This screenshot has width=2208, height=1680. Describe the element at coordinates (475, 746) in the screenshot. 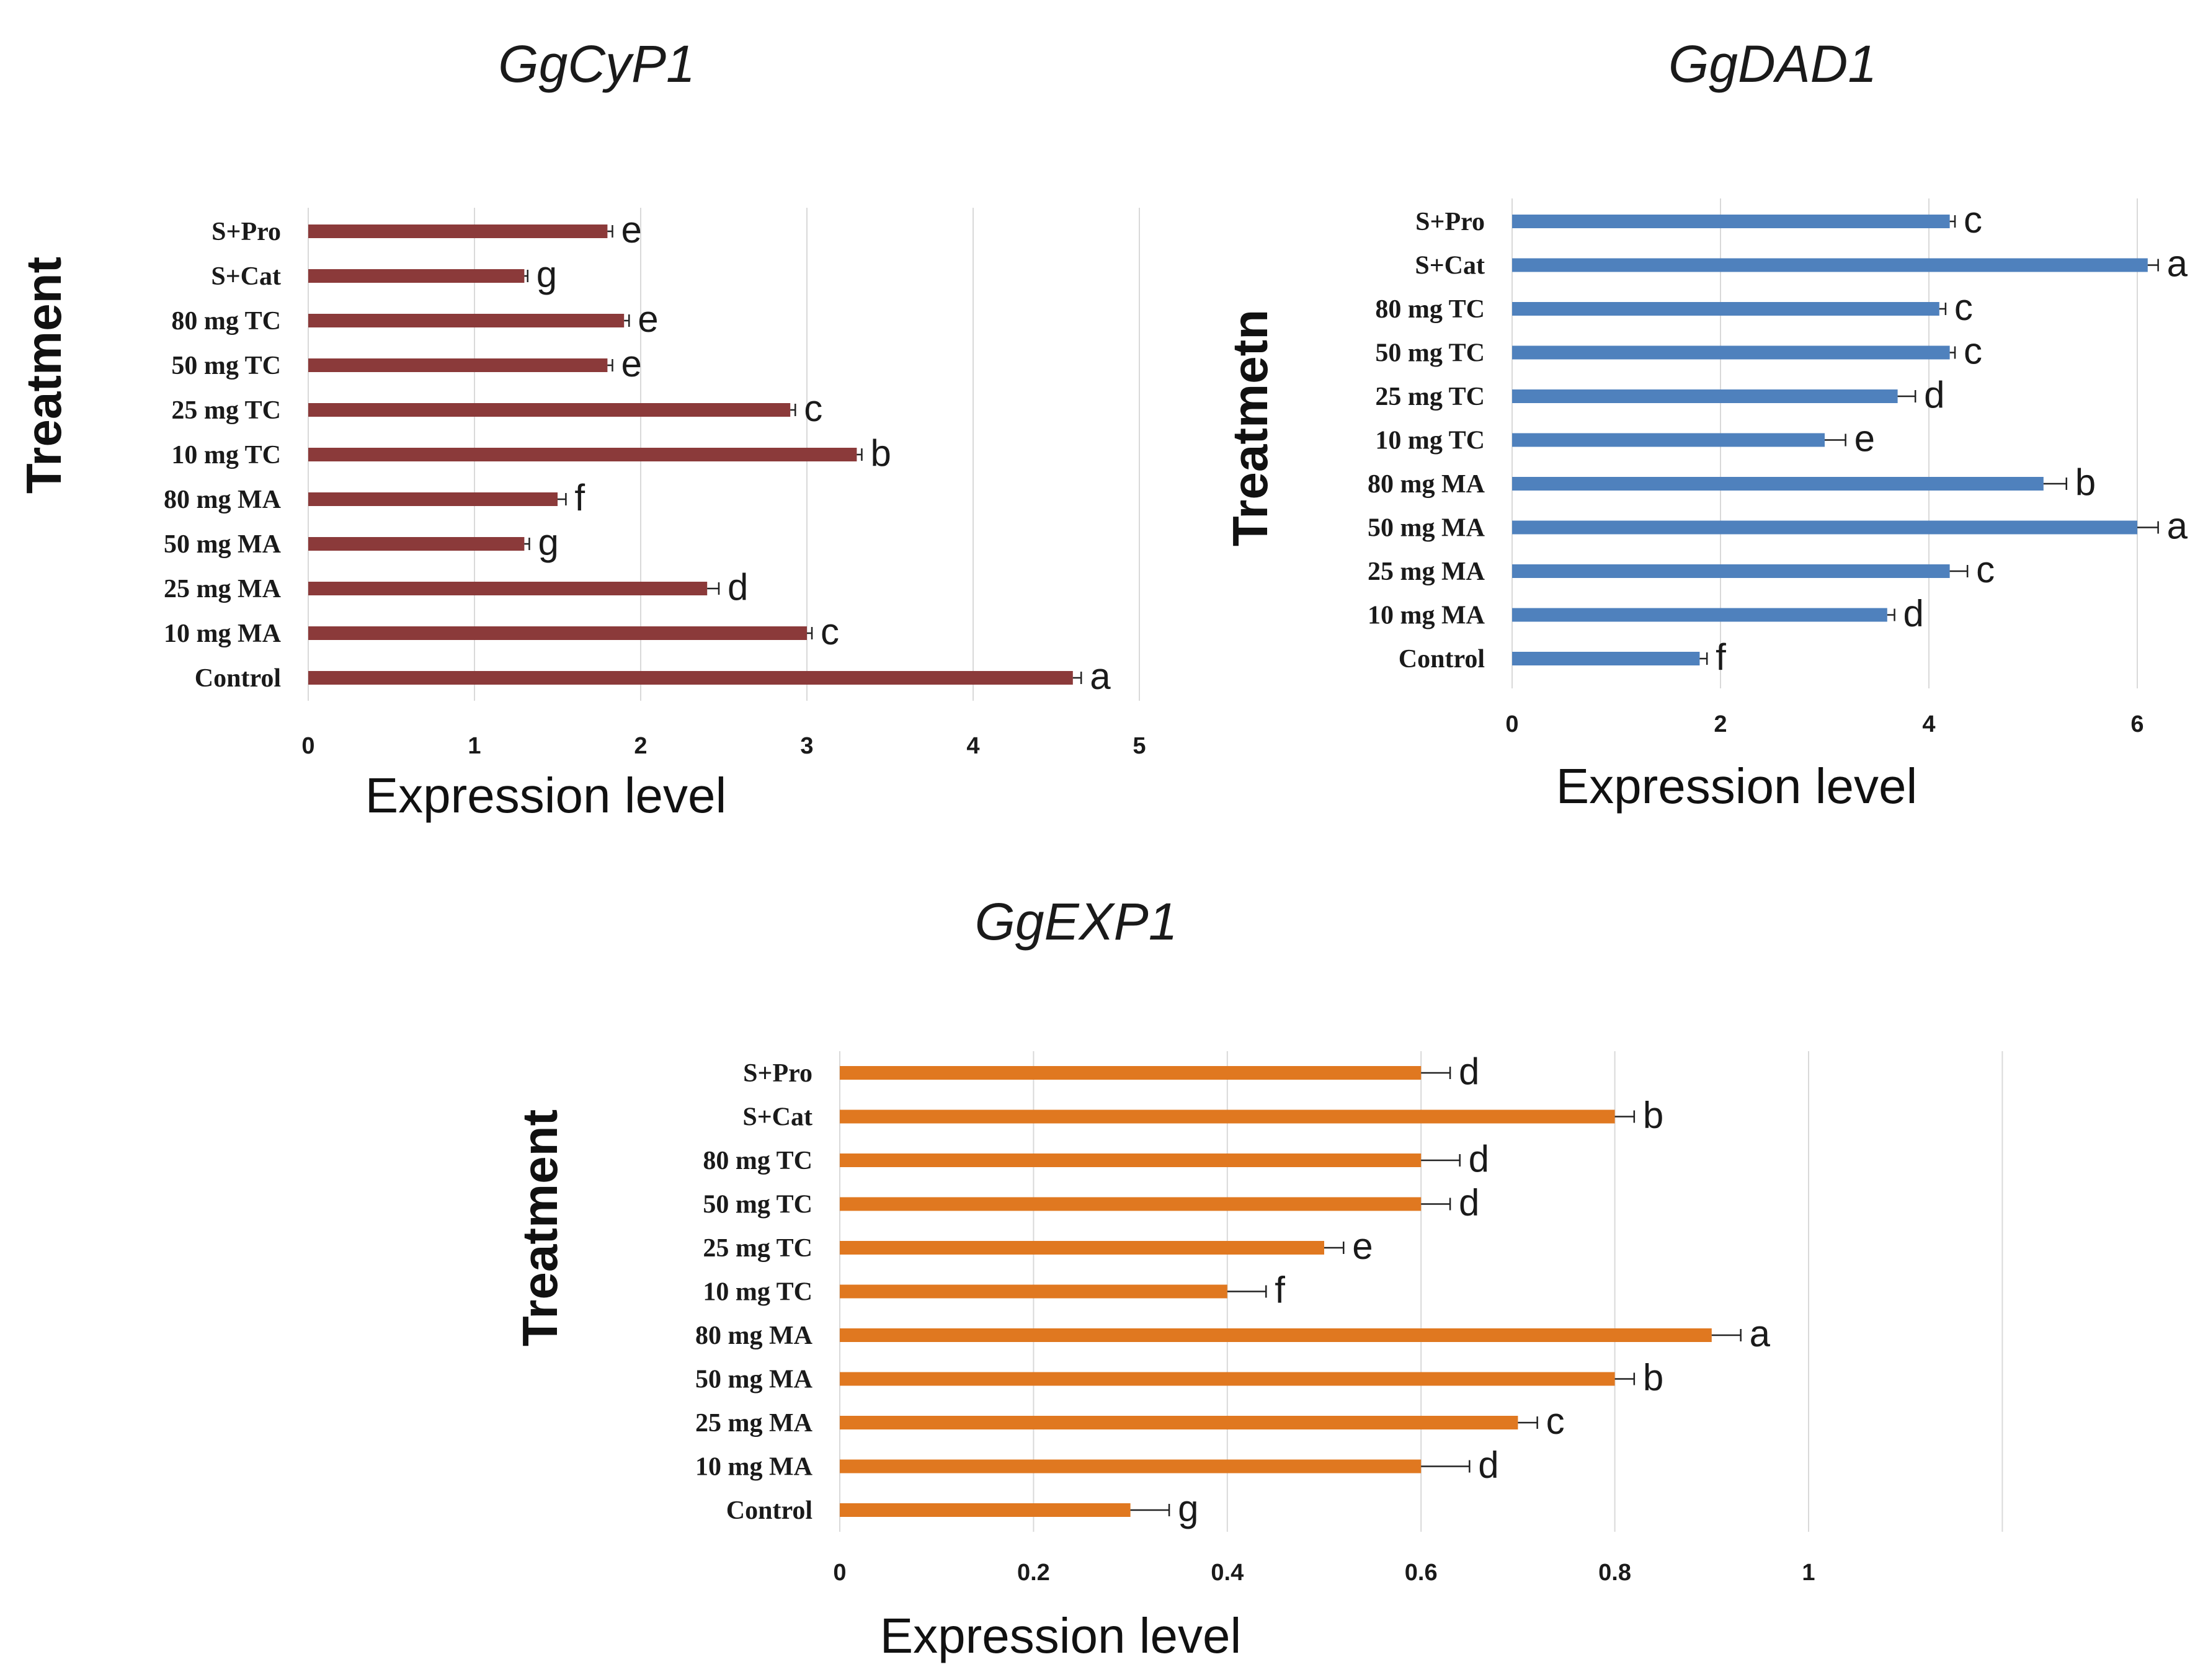

I see `x-tick-label: 1` at that location.